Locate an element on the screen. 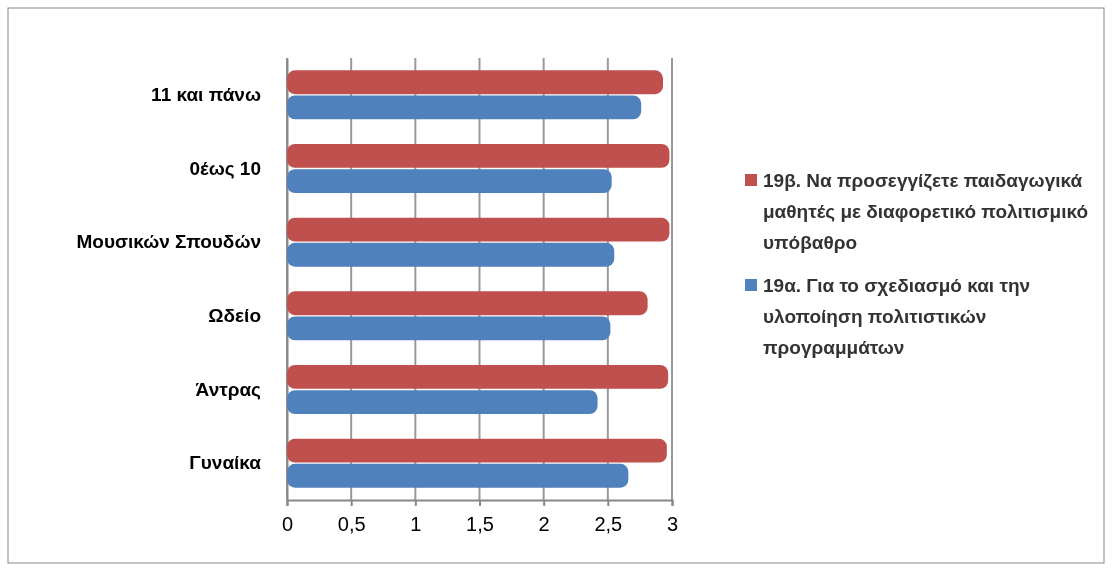 This screenshot has width=1112, height=571. x-tick-label: 3 is located at coordinates (672, 524).